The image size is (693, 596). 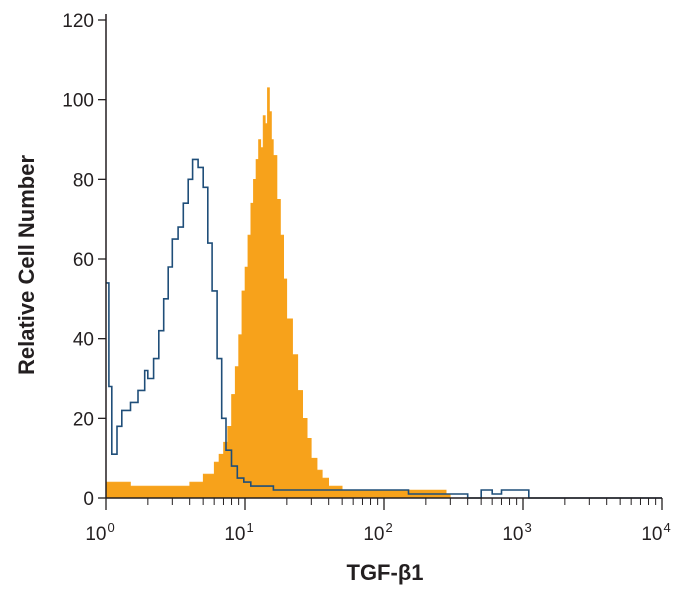 I want to click on y-tick-label: 80, so click(x=83, y=180).